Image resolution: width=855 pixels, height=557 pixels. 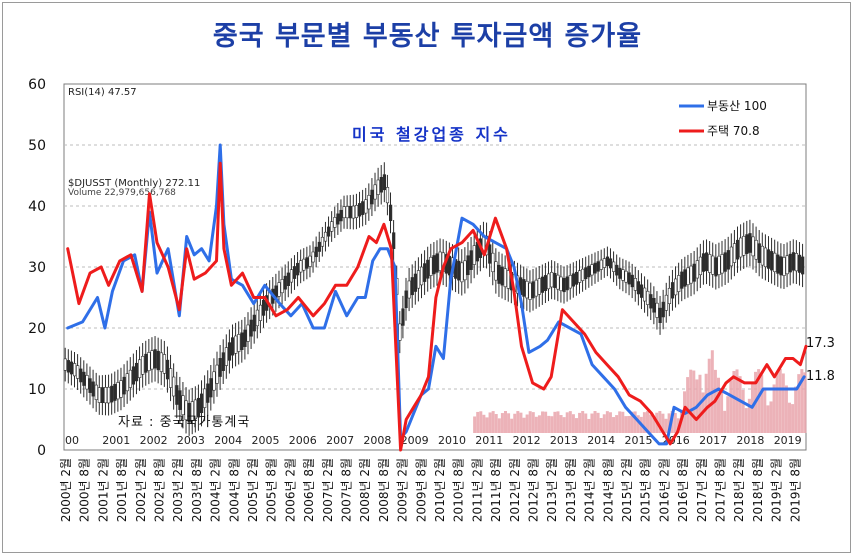 What do you see at coordinates (85, 490) in the screenshot?
I see `x-tick-label: 2000년 8월` at bounding box center [85, 490].